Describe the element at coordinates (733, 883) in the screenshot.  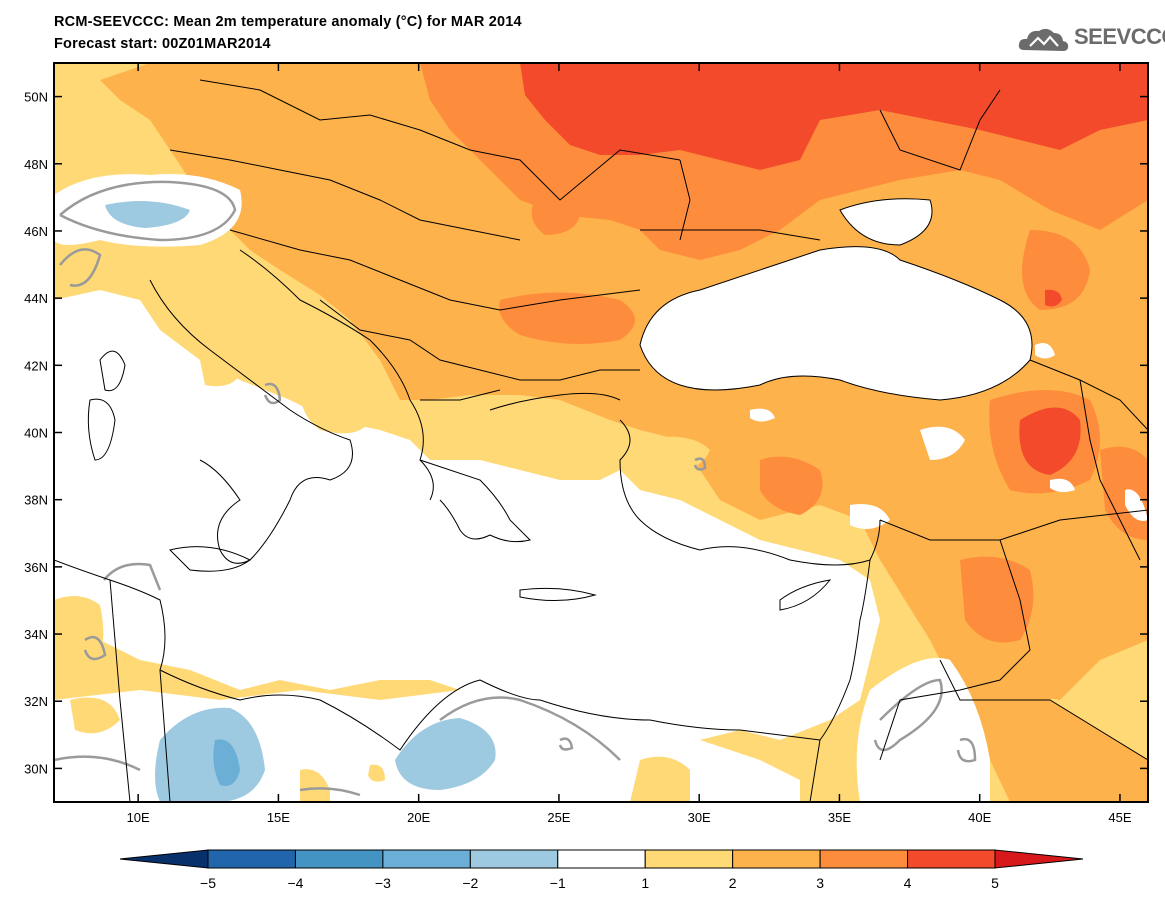
I see `colorbar-label: 2` at that location.